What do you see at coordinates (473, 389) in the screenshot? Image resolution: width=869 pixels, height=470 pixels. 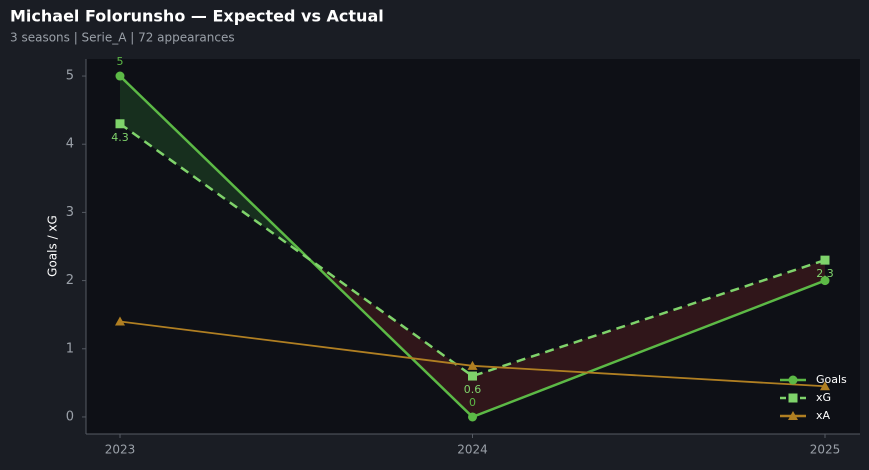 I see `data-label: 0.6` at bounding box center [473, 389].